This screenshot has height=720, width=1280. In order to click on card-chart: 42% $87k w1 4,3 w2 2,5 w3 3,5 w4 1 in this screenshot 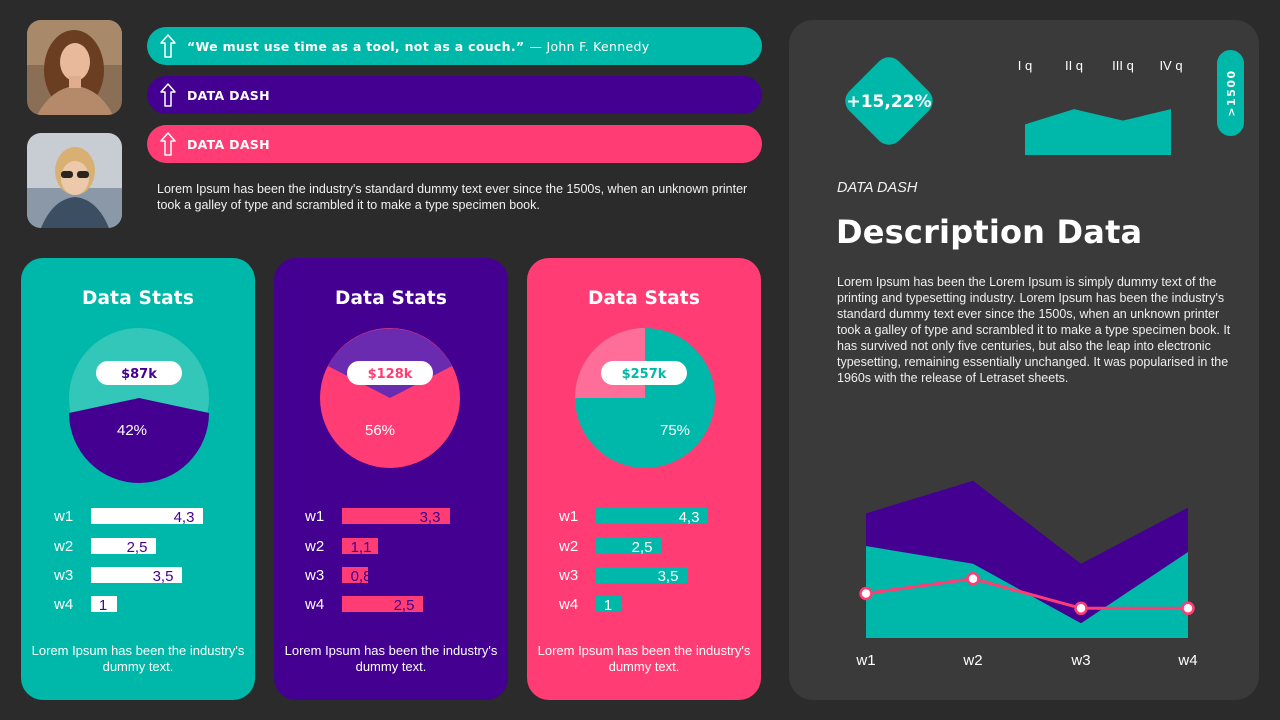, I will do `click(131, 471)`.